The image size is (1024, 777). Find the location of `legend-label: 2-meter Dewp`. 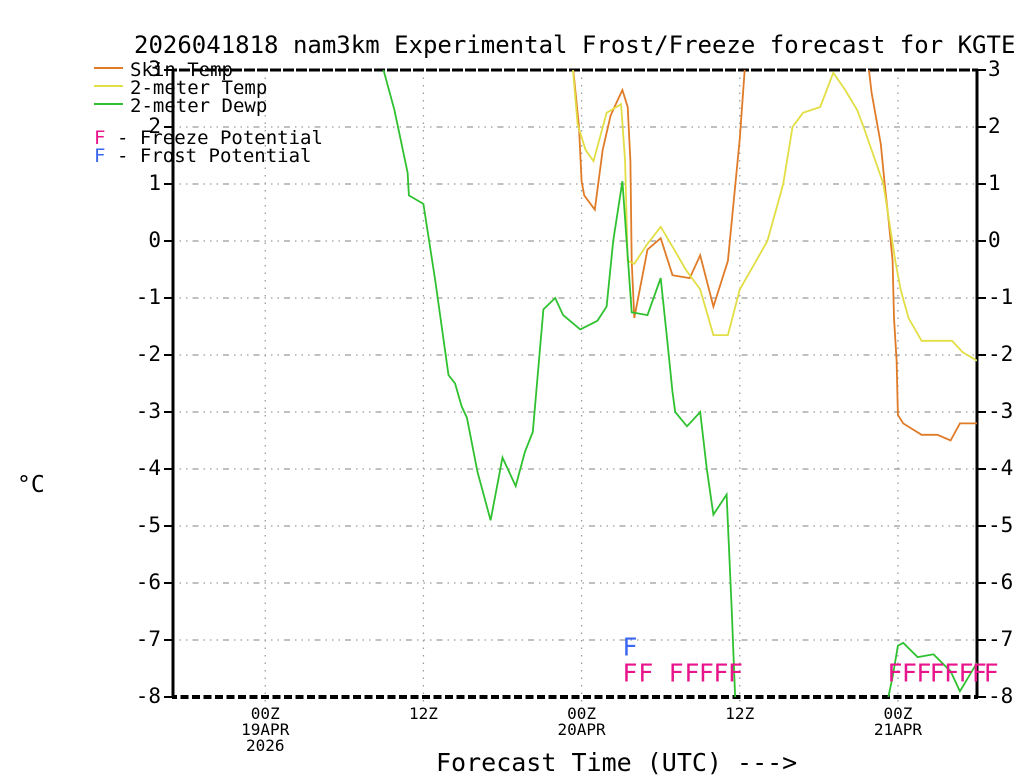

legend-label: 2-meter Dewp is located at coordinates (199, 106).